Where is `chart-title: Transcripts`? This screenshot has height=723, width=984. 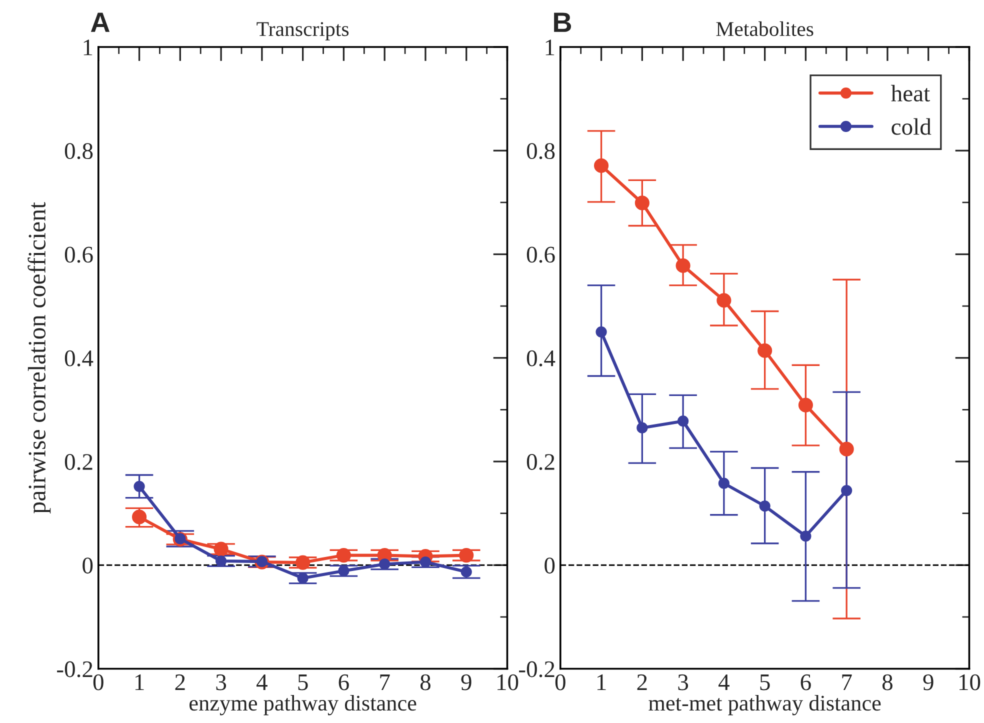
chart-title: Transcripts is located at coordinates (302, 31).